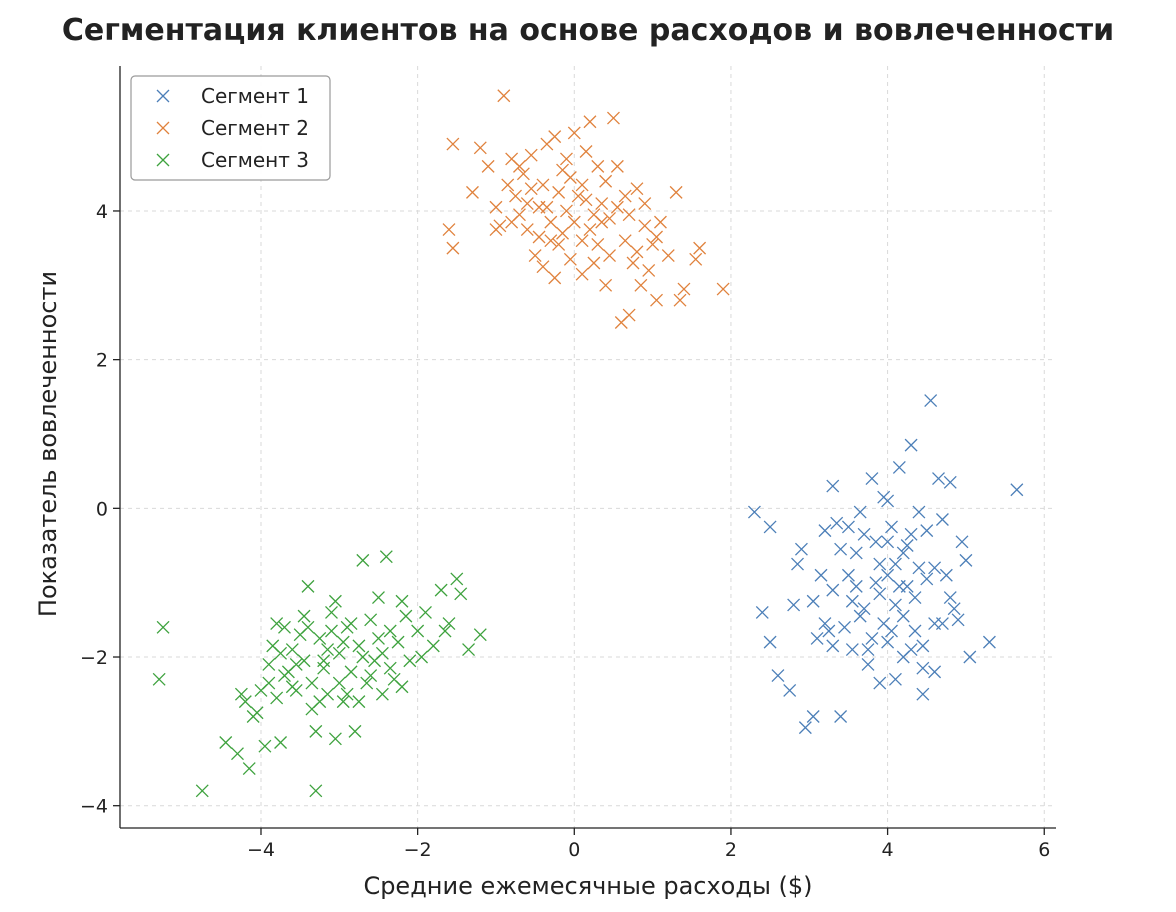  What do you see at coordinates (587, 886) in the screenshot?
I see `x-axis-label: Средние ежемесячные расходы ($)` at bounding box center [587, 886].